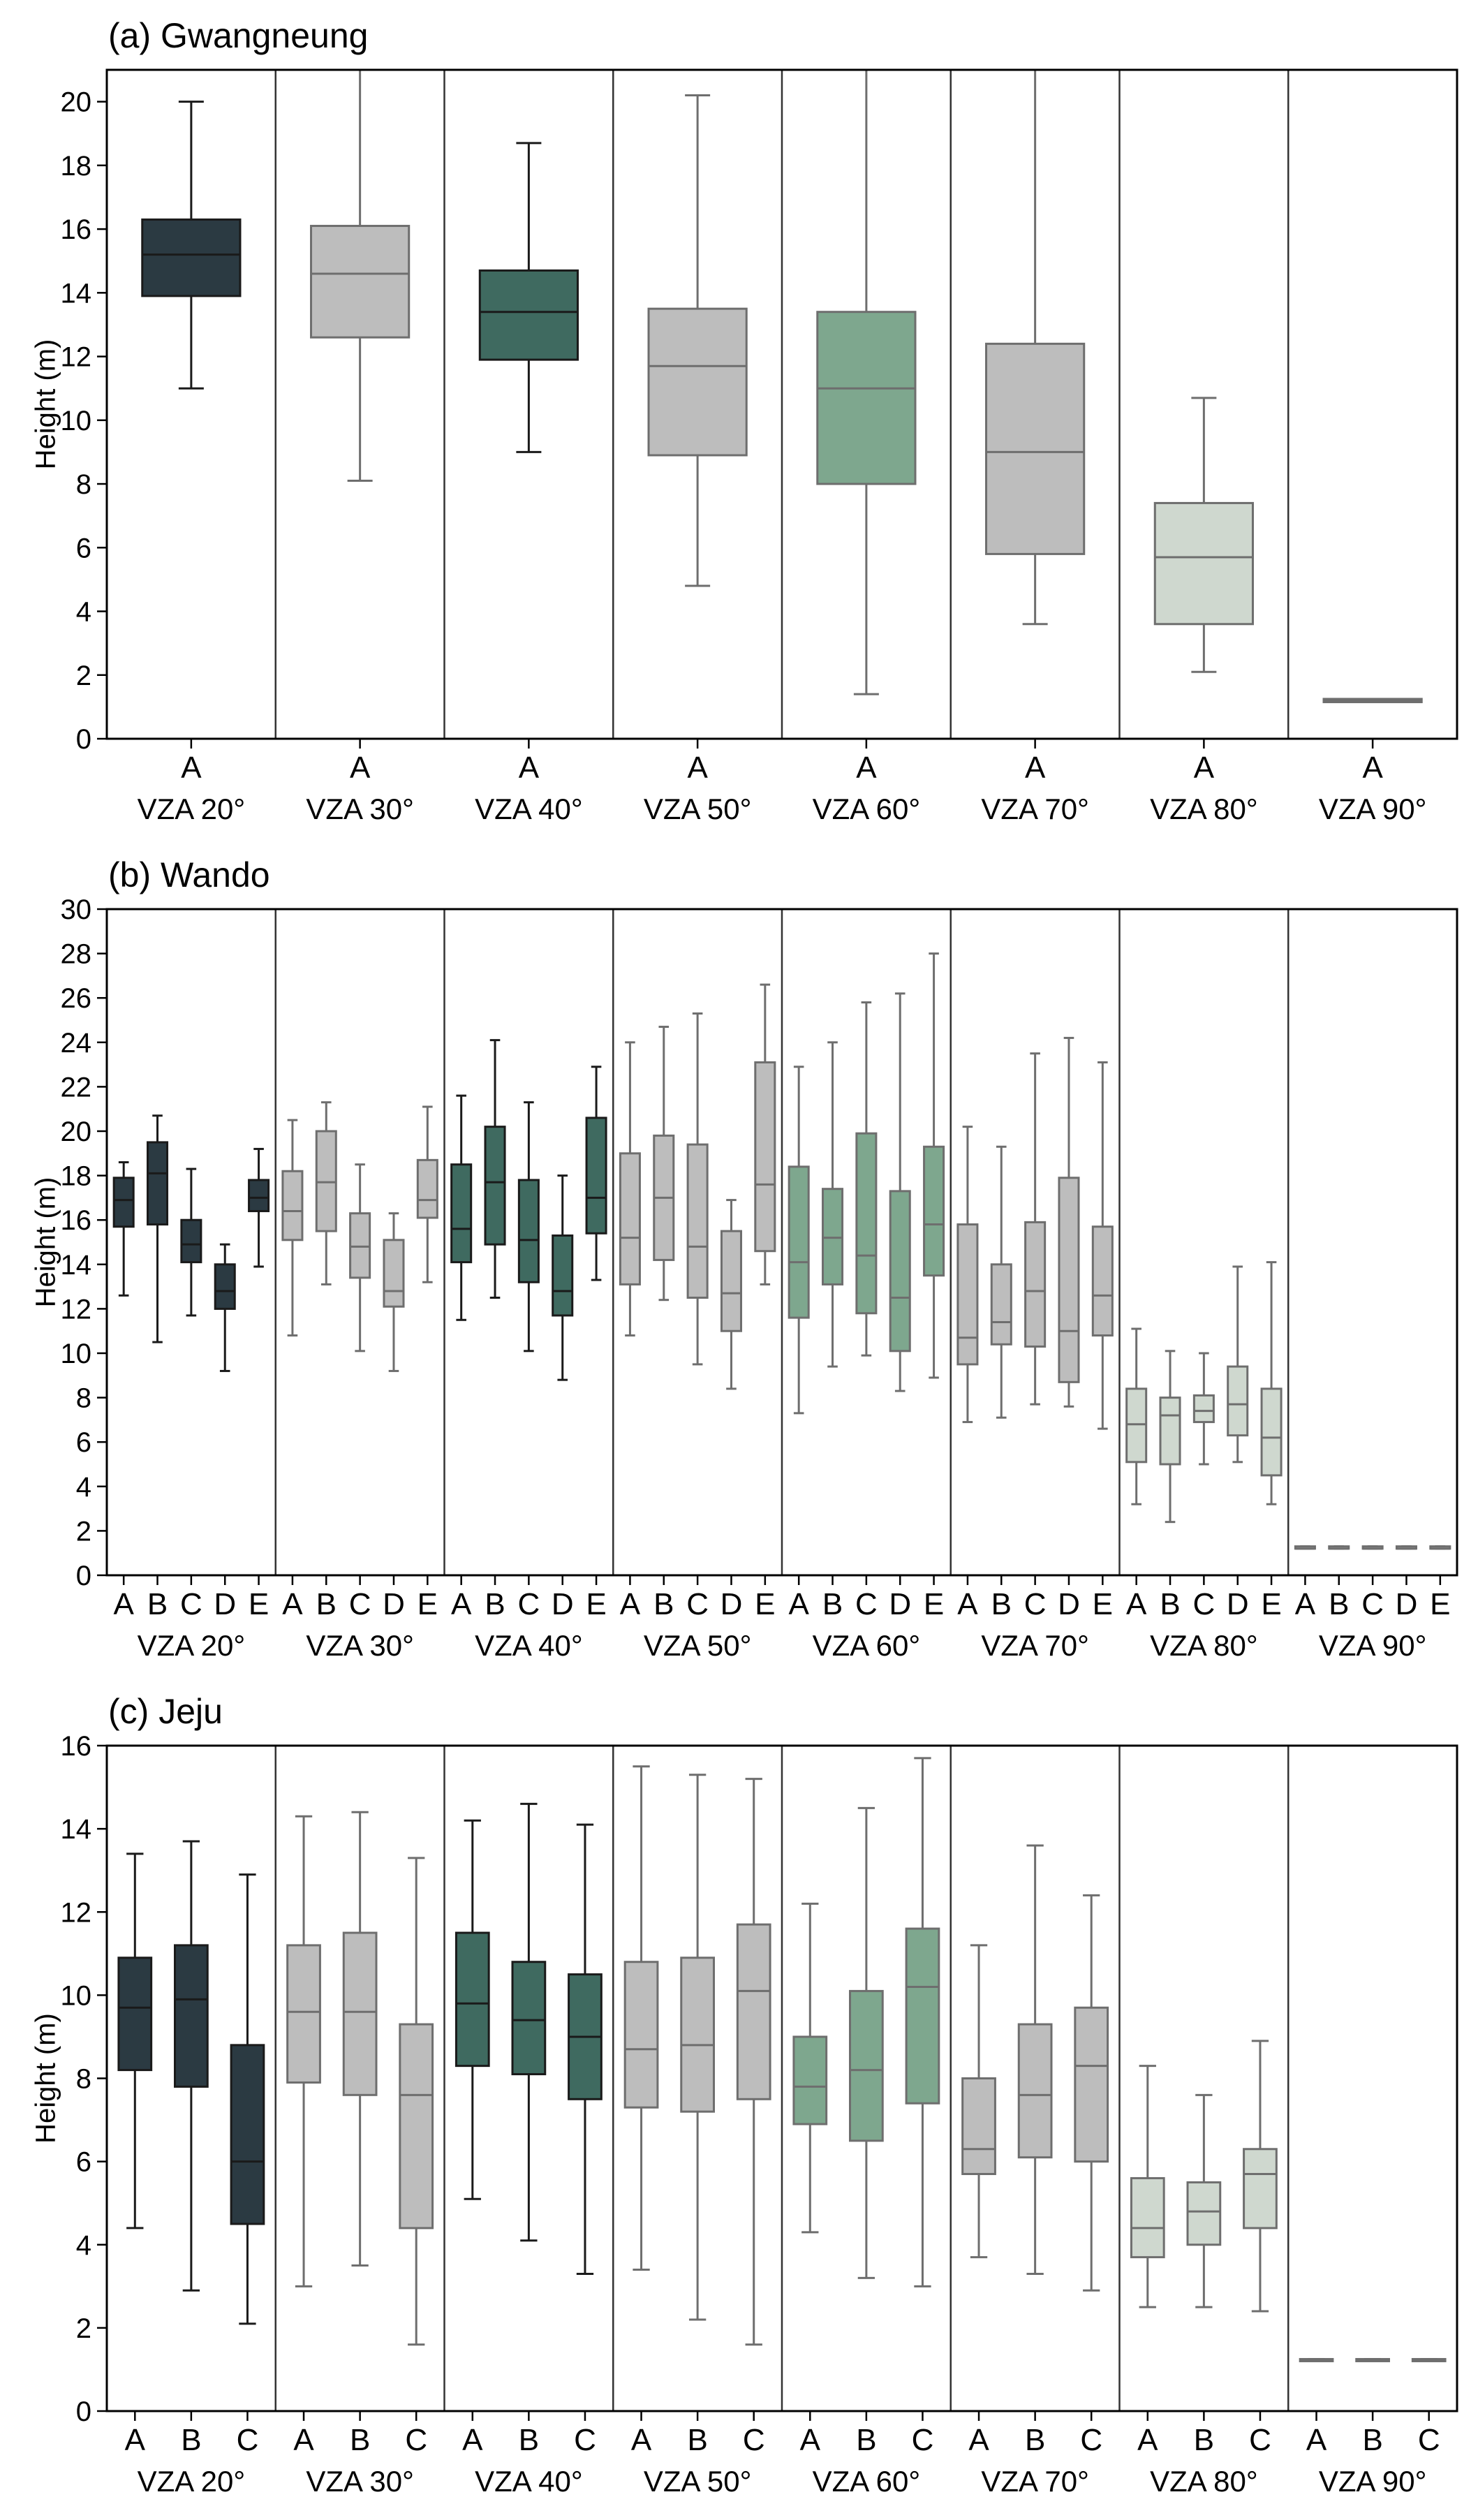  What do you see at coordinates (76, 1176) in the screenshot?
I see `y-tick-label: 18` at bounding box center [76, 1176].